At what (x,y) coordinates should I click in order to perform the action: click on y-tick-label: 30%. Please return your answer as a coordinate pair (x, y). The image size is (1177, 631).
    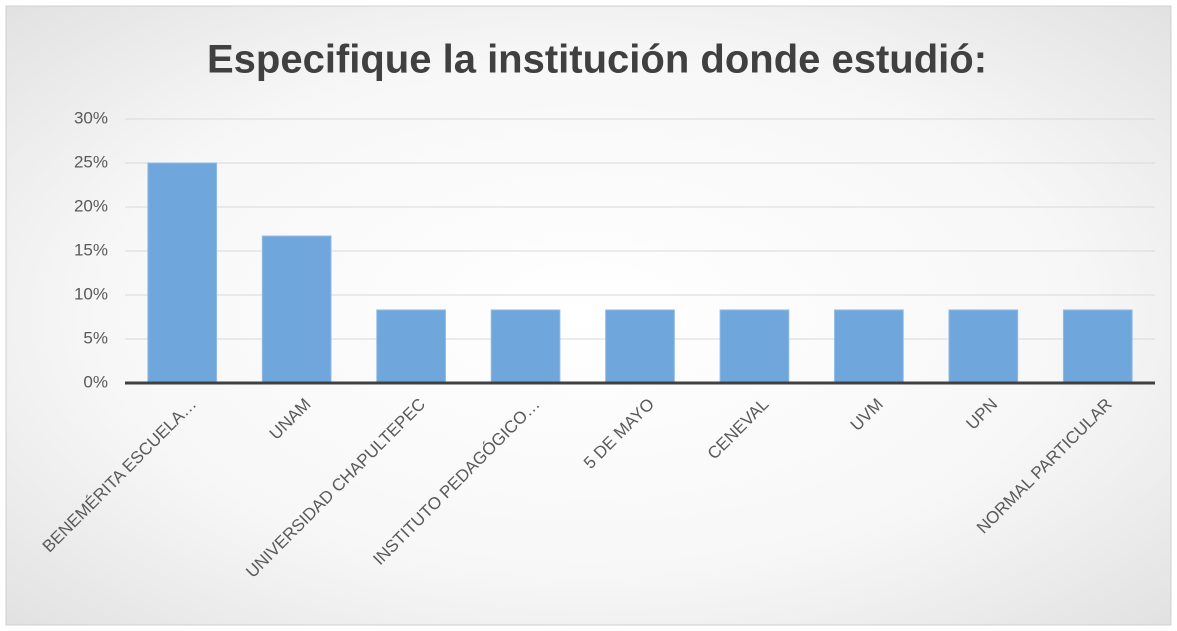
    Looking at the image, I should click on (91, 117).